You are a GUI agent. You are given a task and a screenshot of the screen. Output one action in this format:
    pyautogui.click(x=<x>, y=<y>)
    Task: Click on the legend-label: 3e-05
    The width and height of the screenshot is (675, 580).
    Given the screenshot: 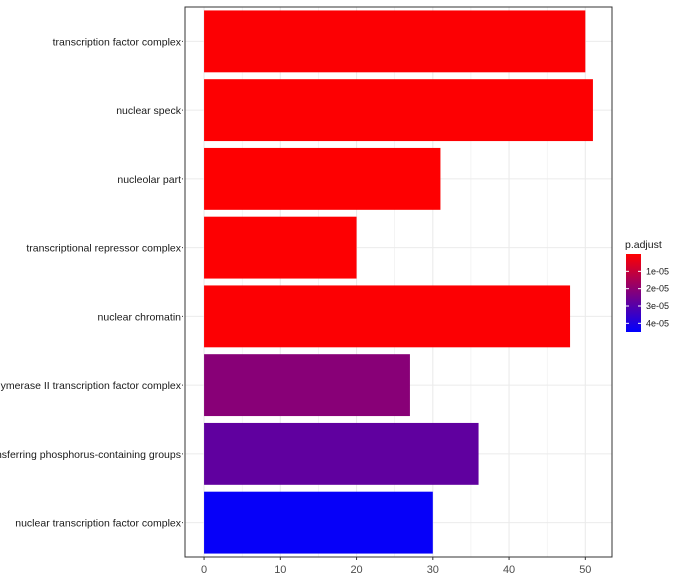 What is the action you would take?
    pyautogui.click(x=657, y=306)
    